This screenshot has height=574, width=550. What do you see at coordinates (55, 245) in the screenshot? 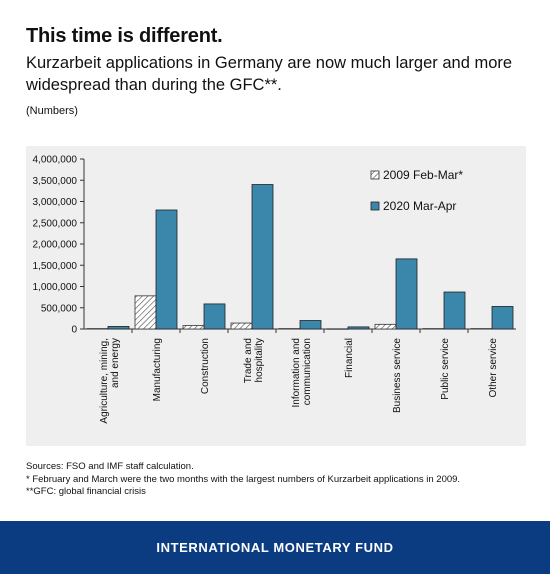
I see `y-tick-label: 2,000,000` at bounding box center [55, 245].